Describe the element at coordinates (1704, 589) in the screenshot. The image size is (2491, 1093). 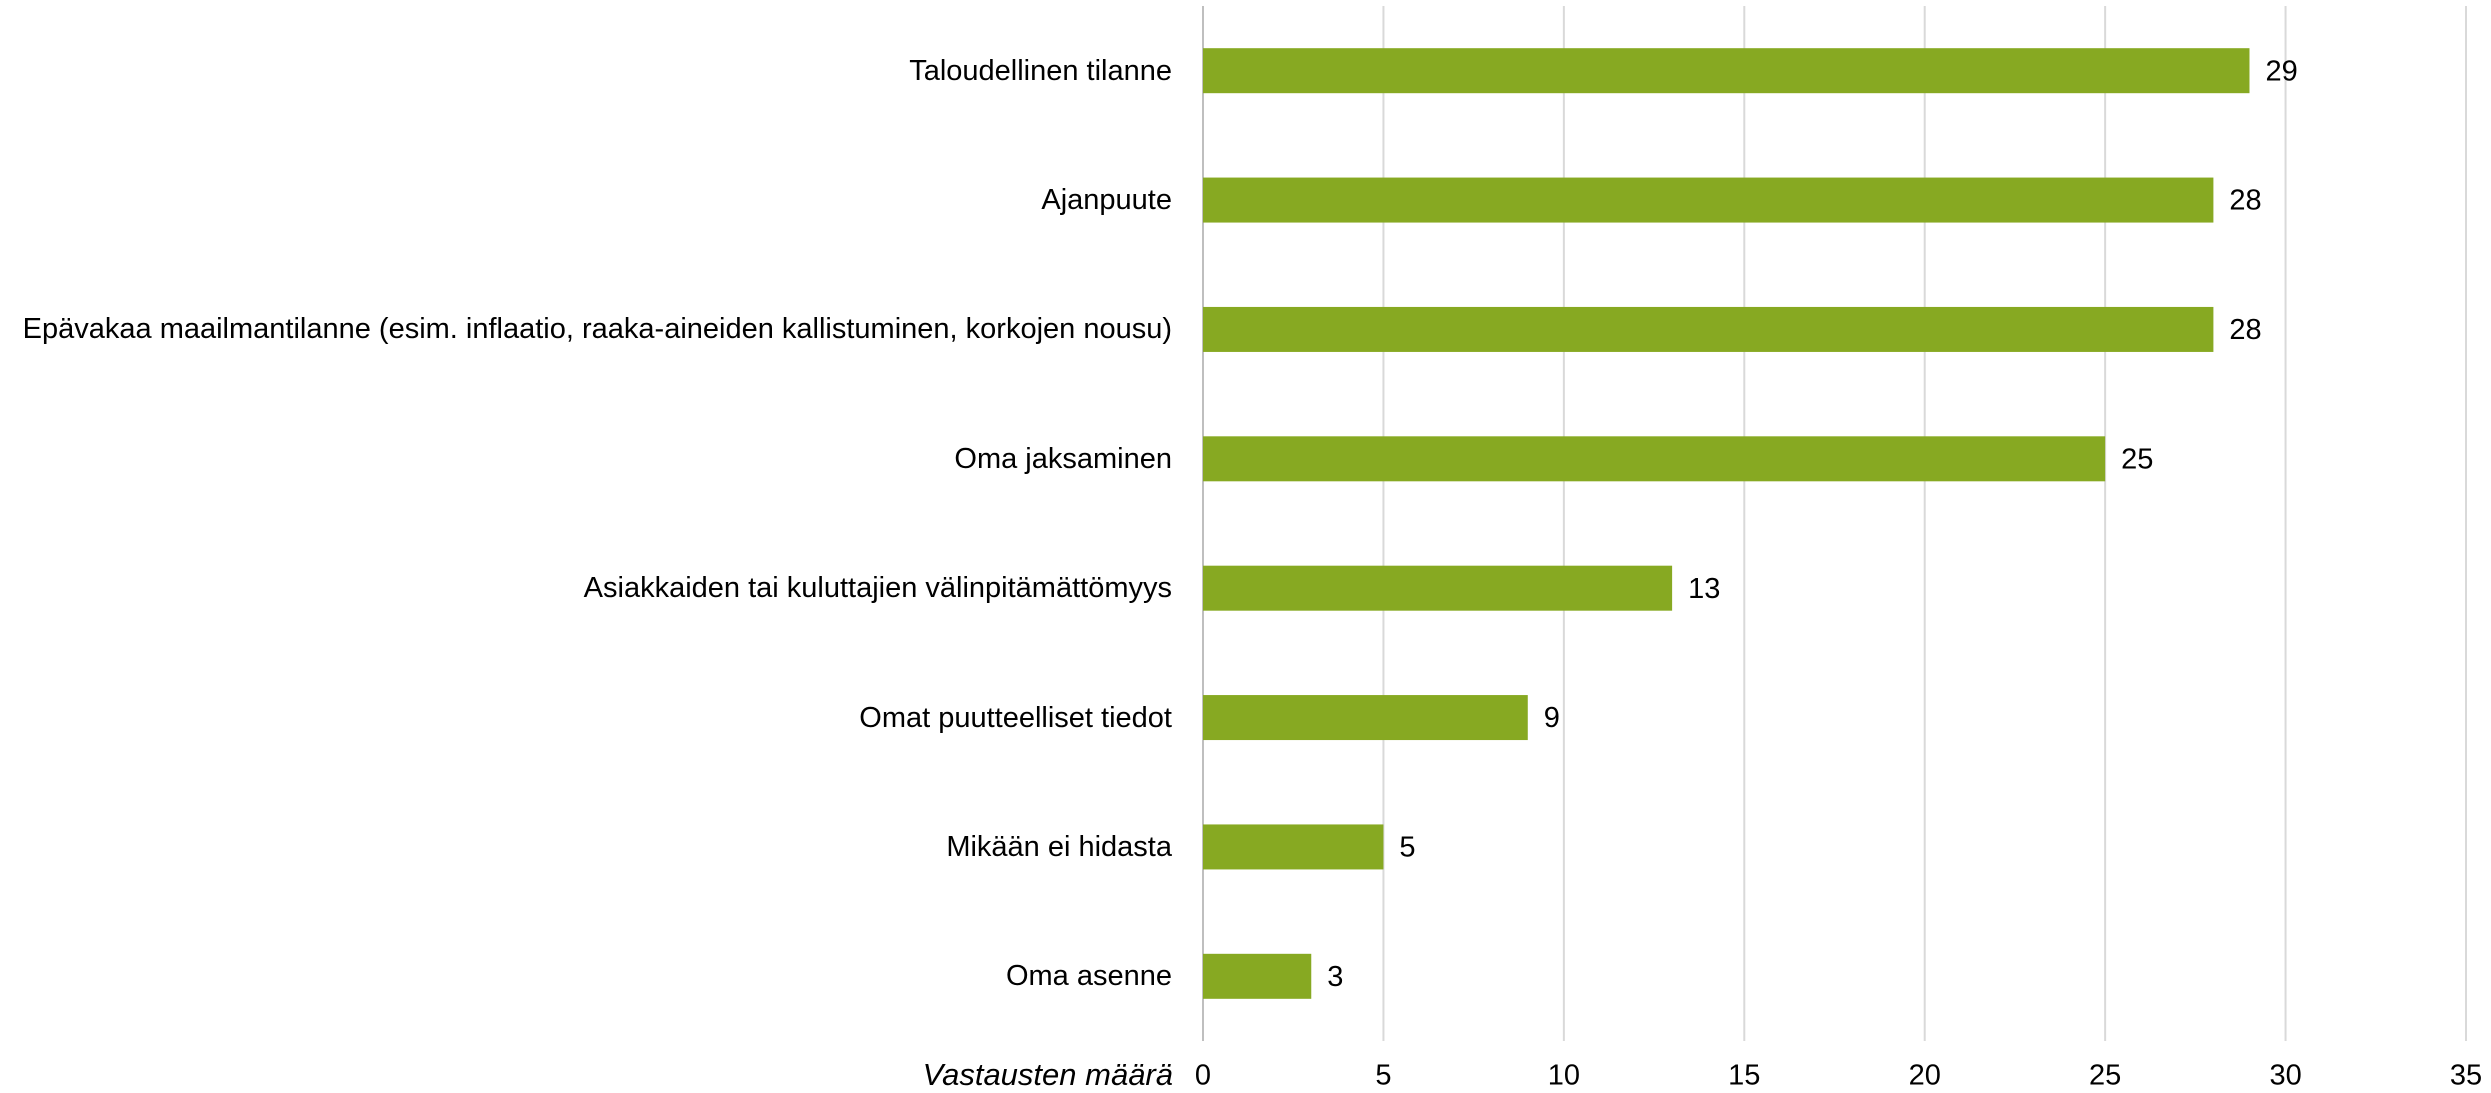
I see `data-label: 13` at that location.